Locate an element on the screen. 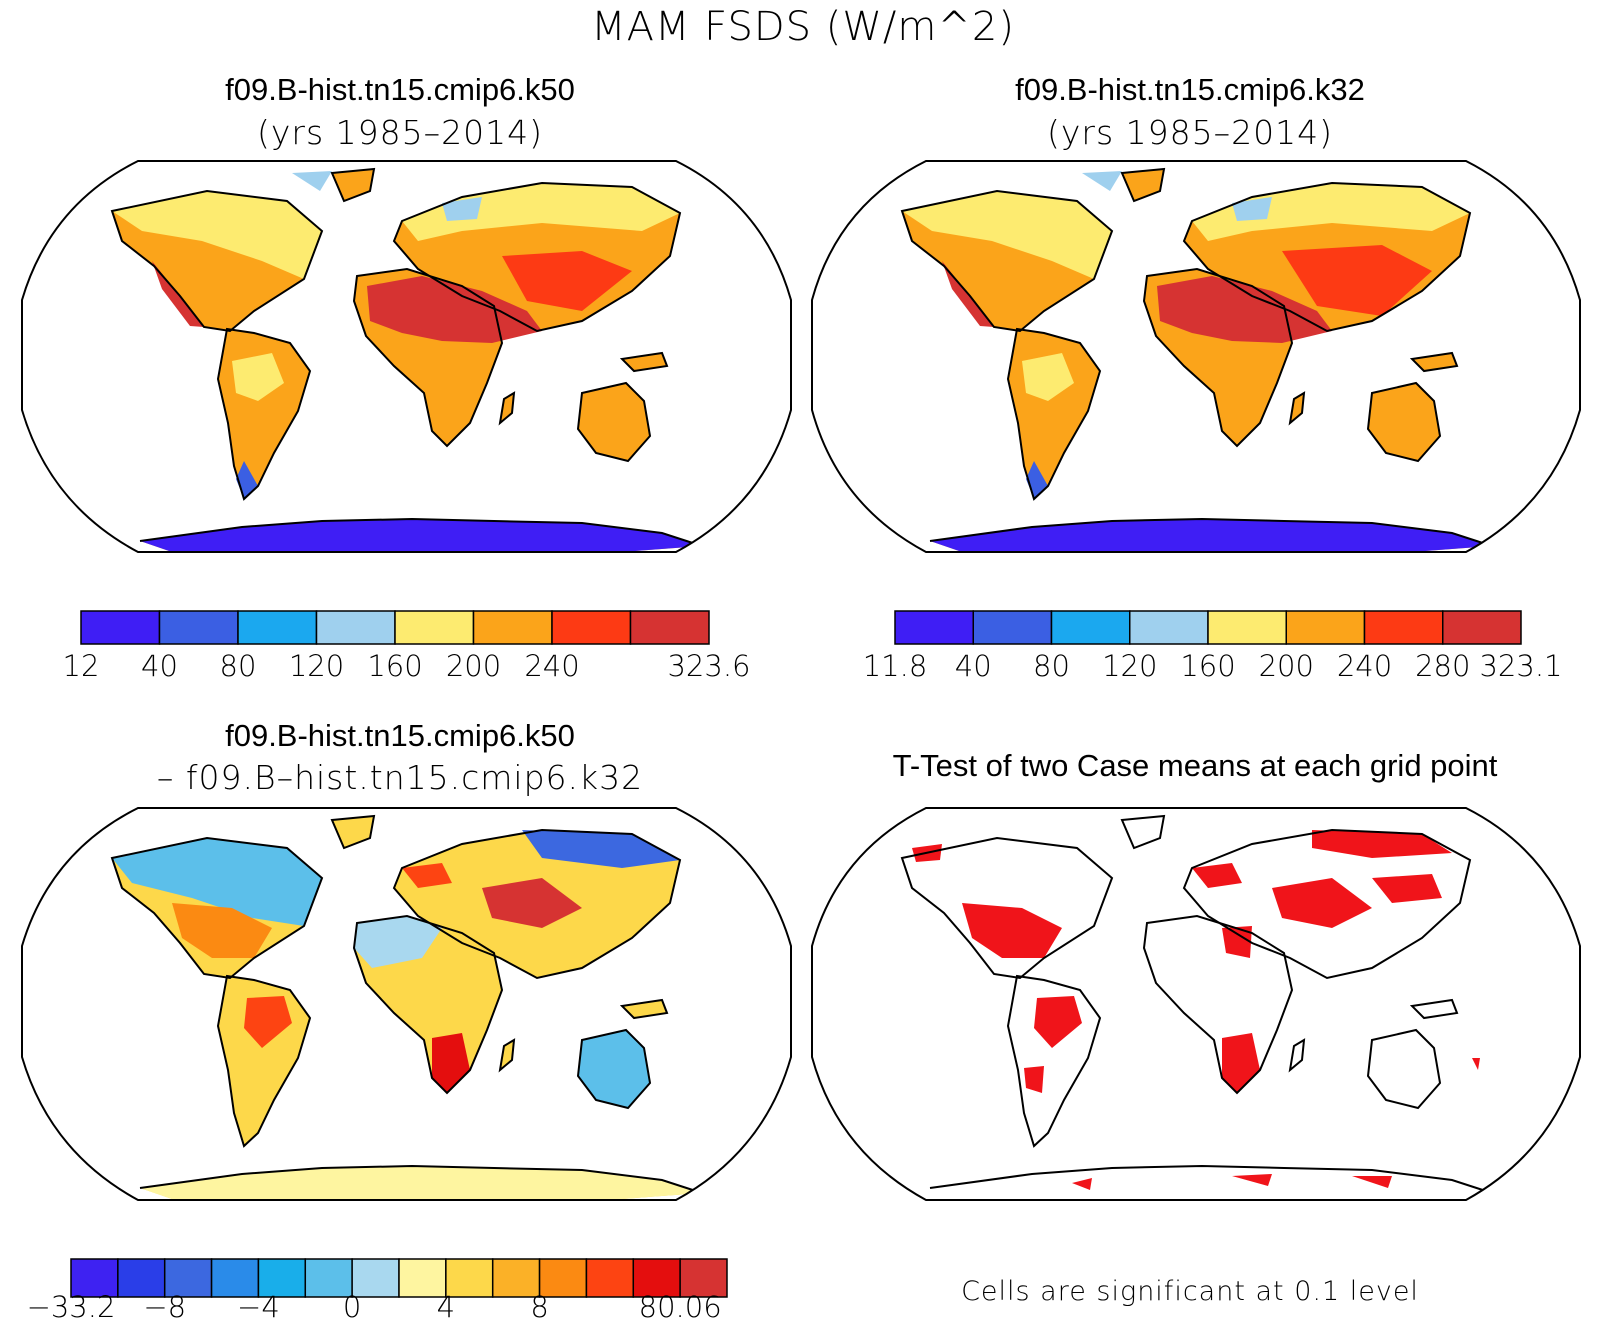 Image resolution: width=1606 pixels, height=1327 pixels. bottom_left-colorbar-label-6: 0 is located at coordinates (352, 1307).